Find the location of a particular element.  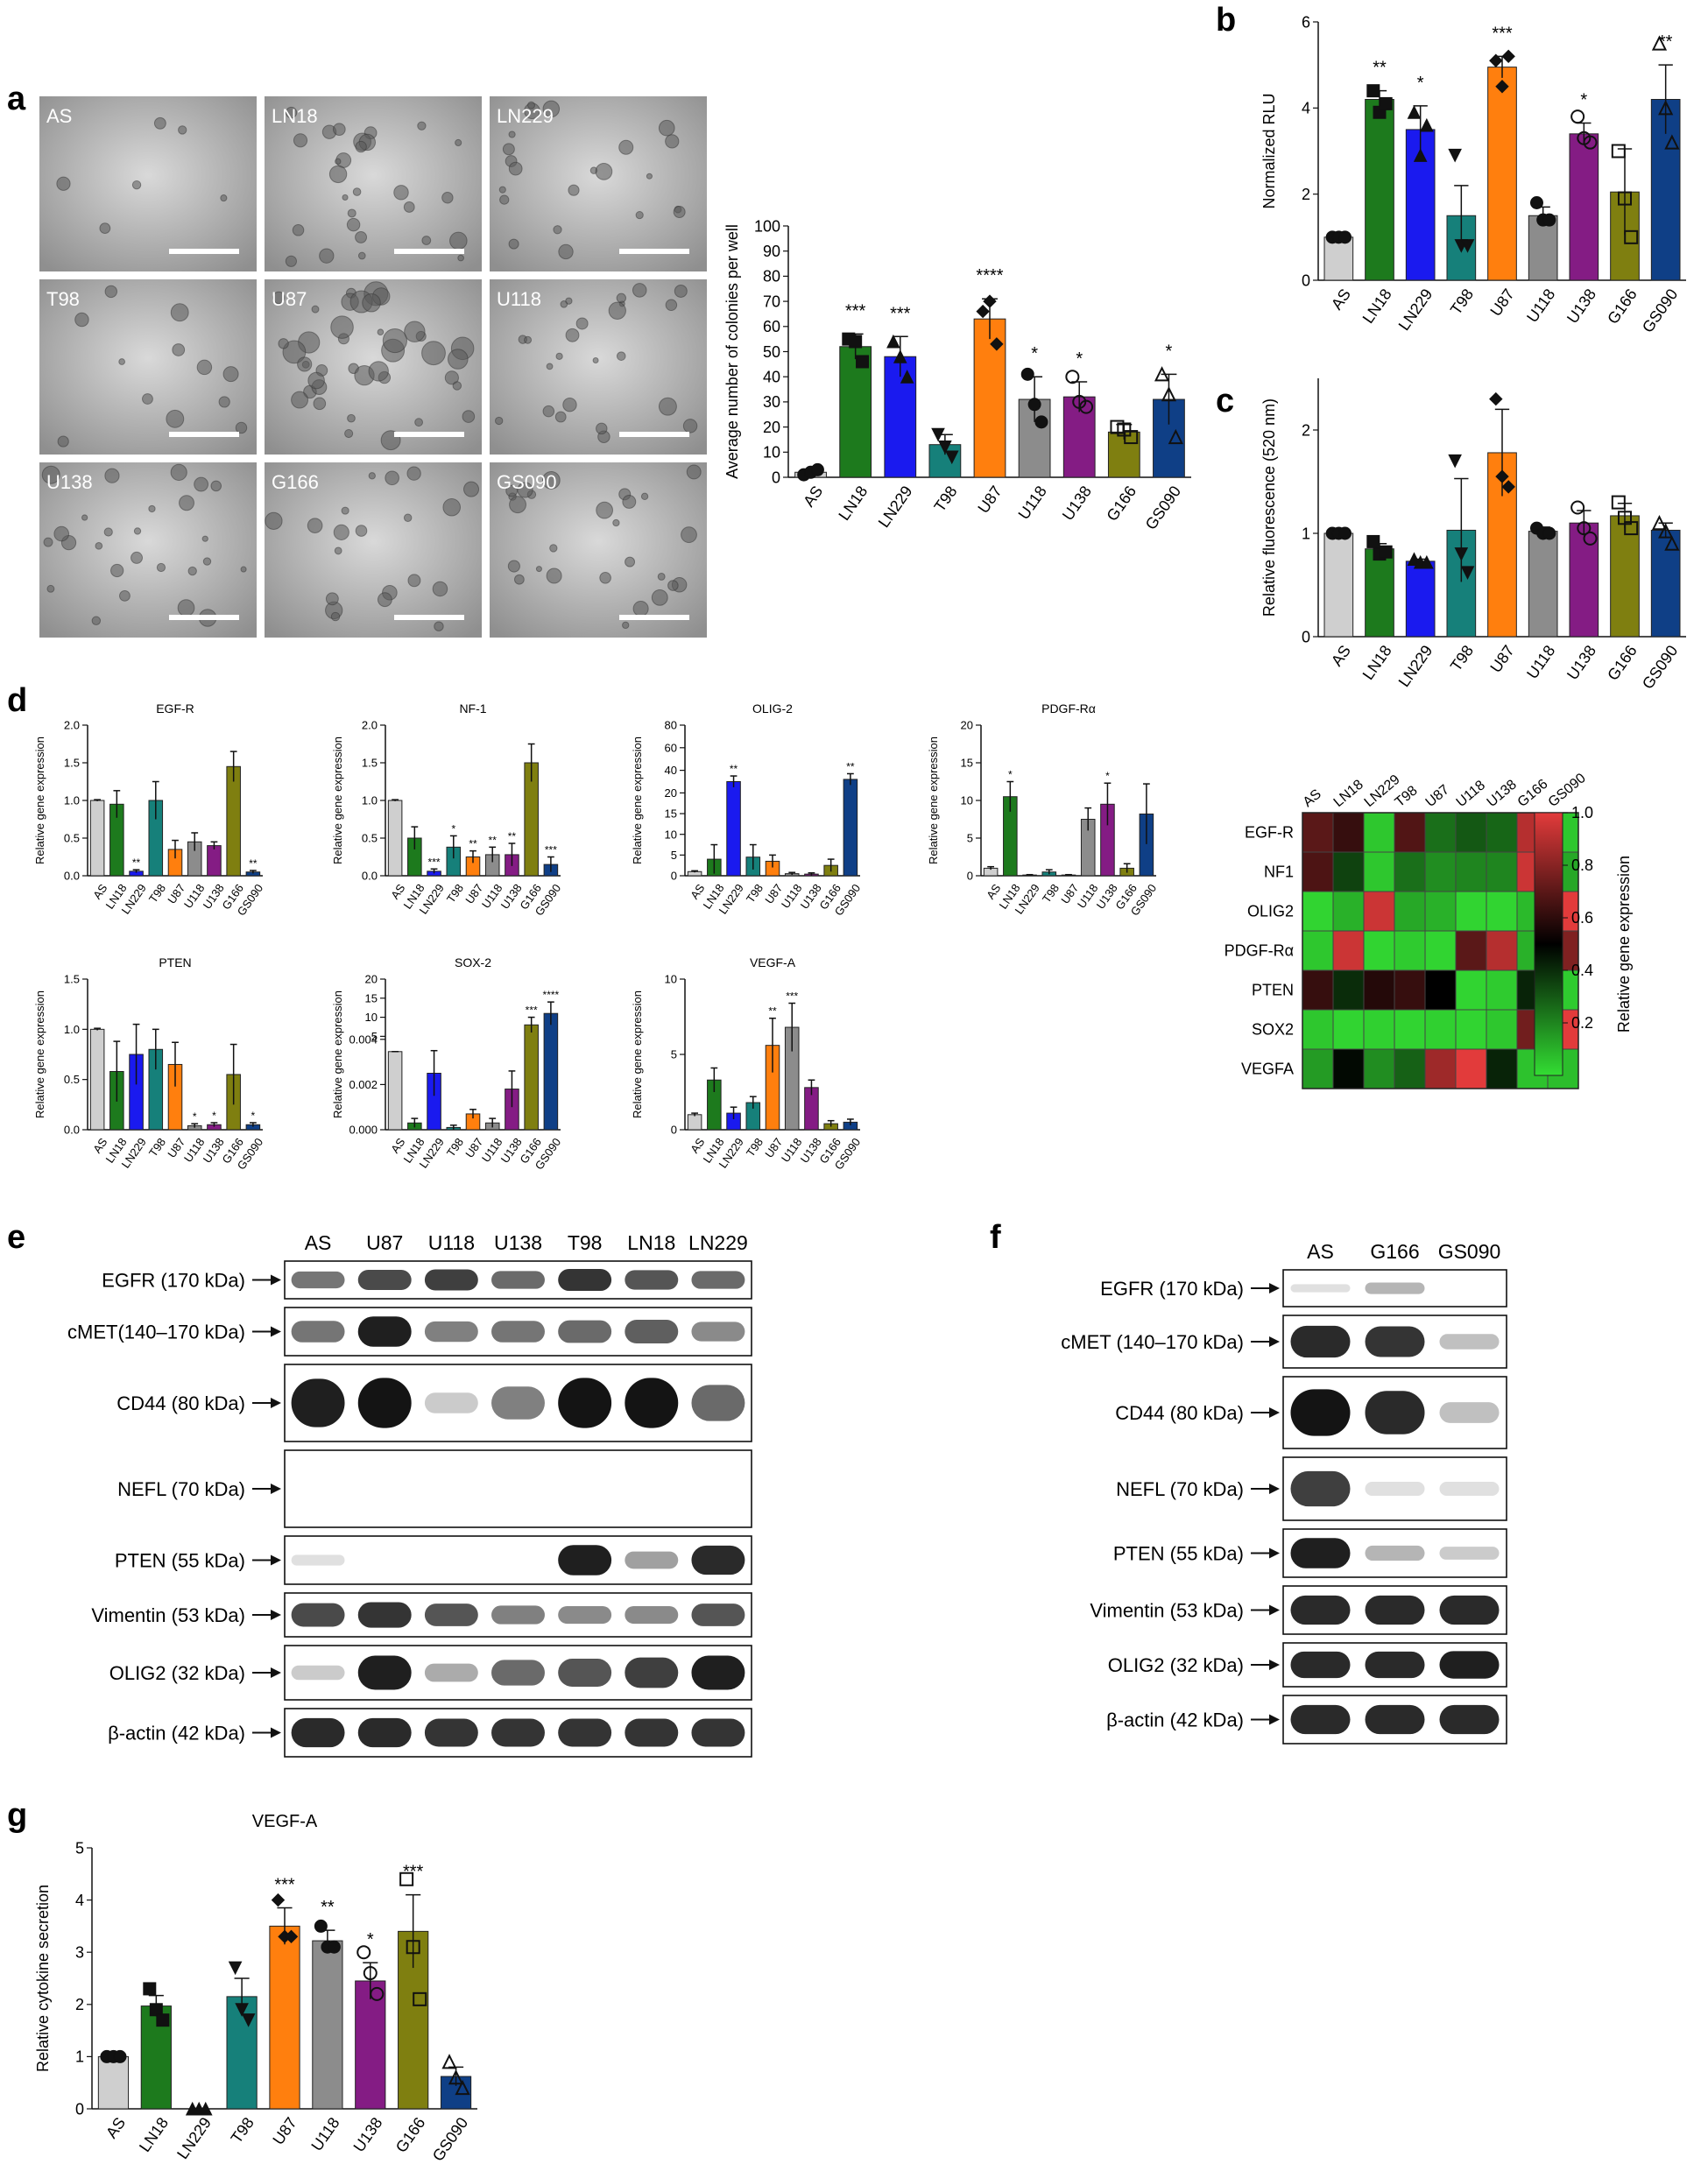

y-tick-label: 5 is located at coordinates (674, 855).